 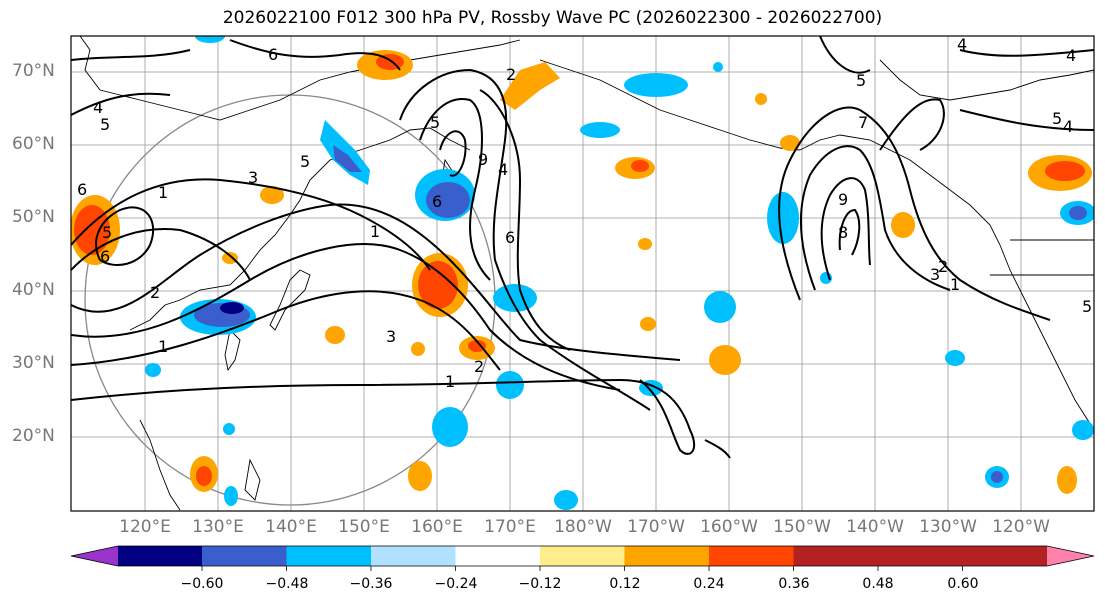 What do you see at coordinates (540, 584) in the screenshot?
I see `colorbar-tick-label: −0.12` at bounding box center [540, 584].